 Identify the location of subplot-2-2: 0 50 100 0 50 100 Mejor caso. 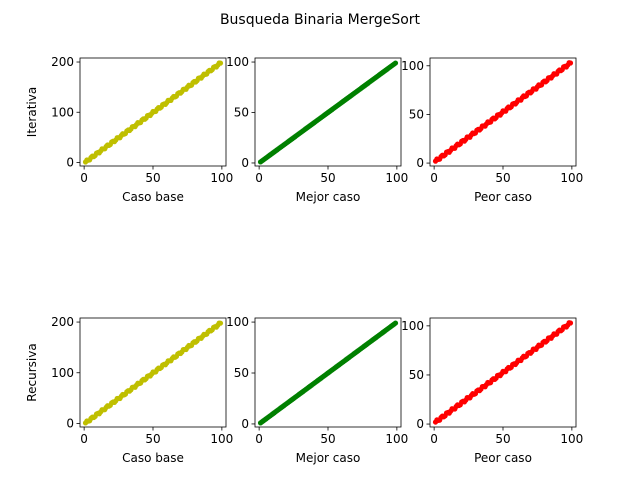
(317, 390).